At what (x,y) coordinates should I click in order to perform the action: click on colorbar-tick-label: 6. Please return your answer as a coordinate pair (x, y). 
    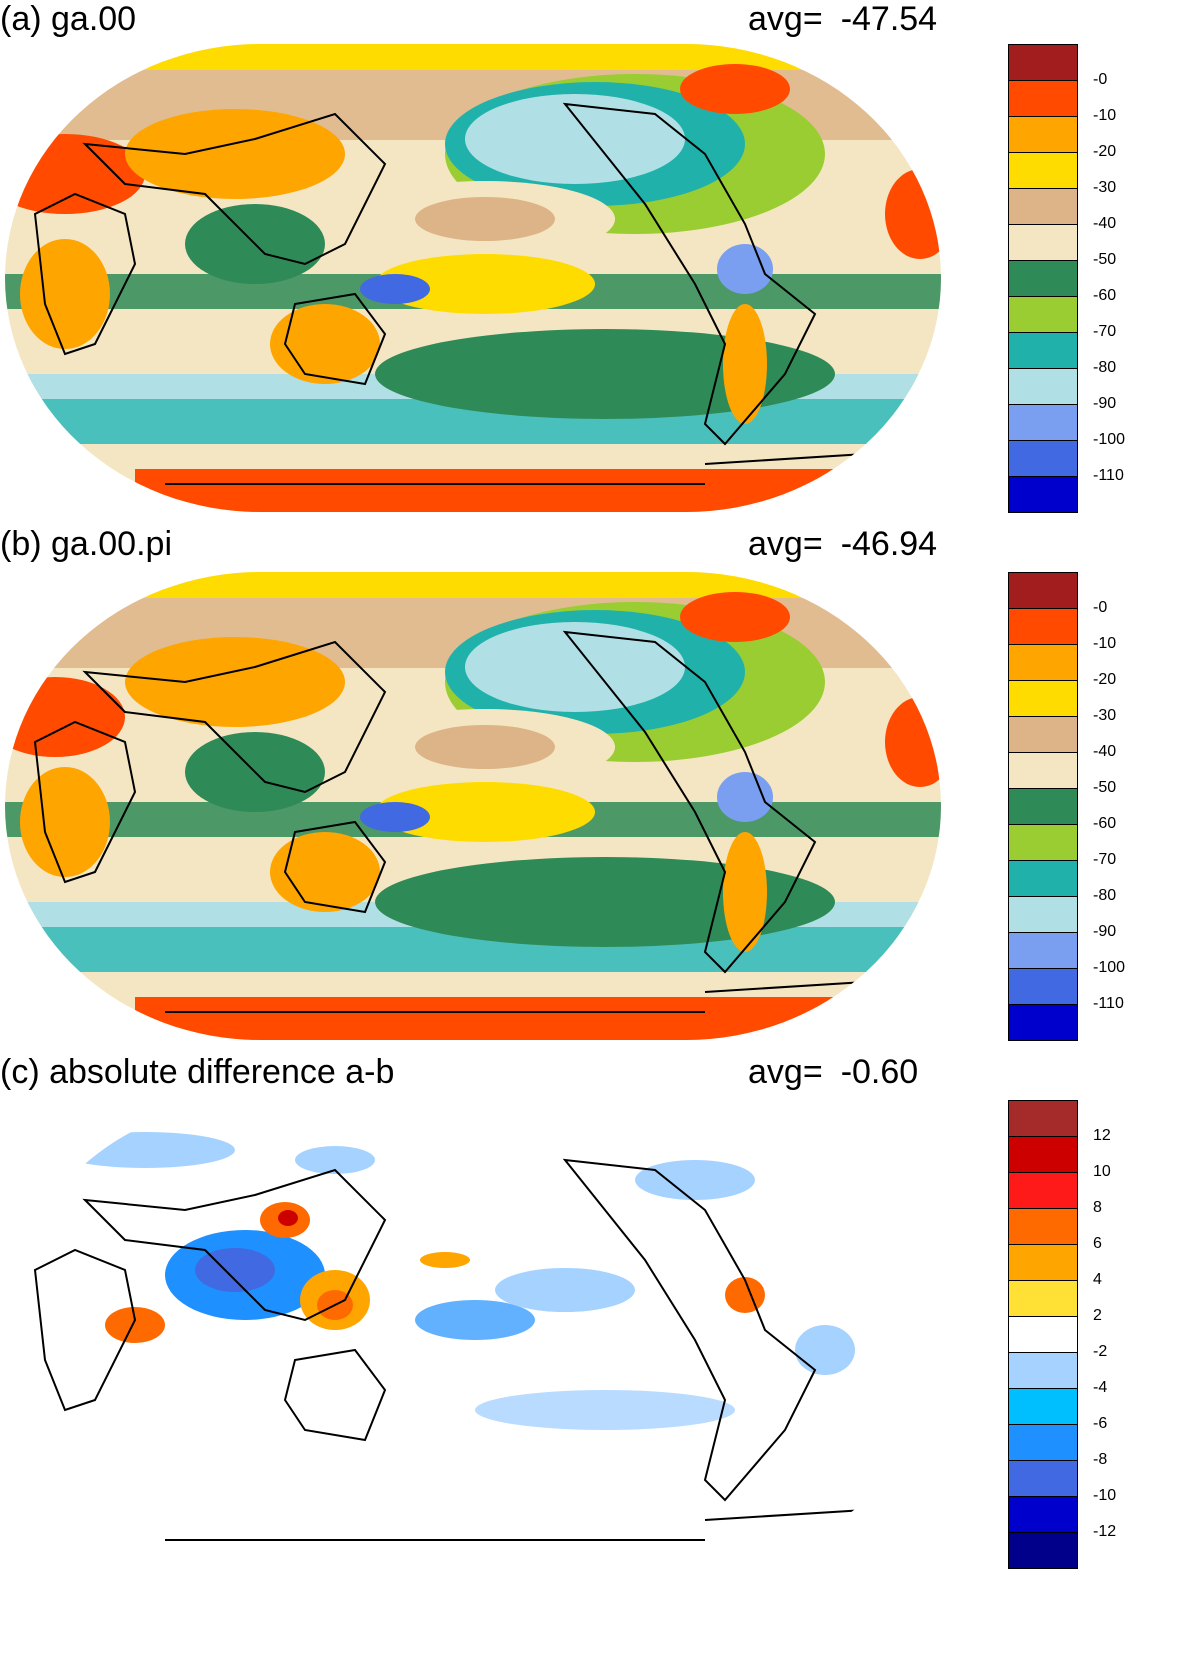
    Looking at the image, I should click on (1097, 1243).